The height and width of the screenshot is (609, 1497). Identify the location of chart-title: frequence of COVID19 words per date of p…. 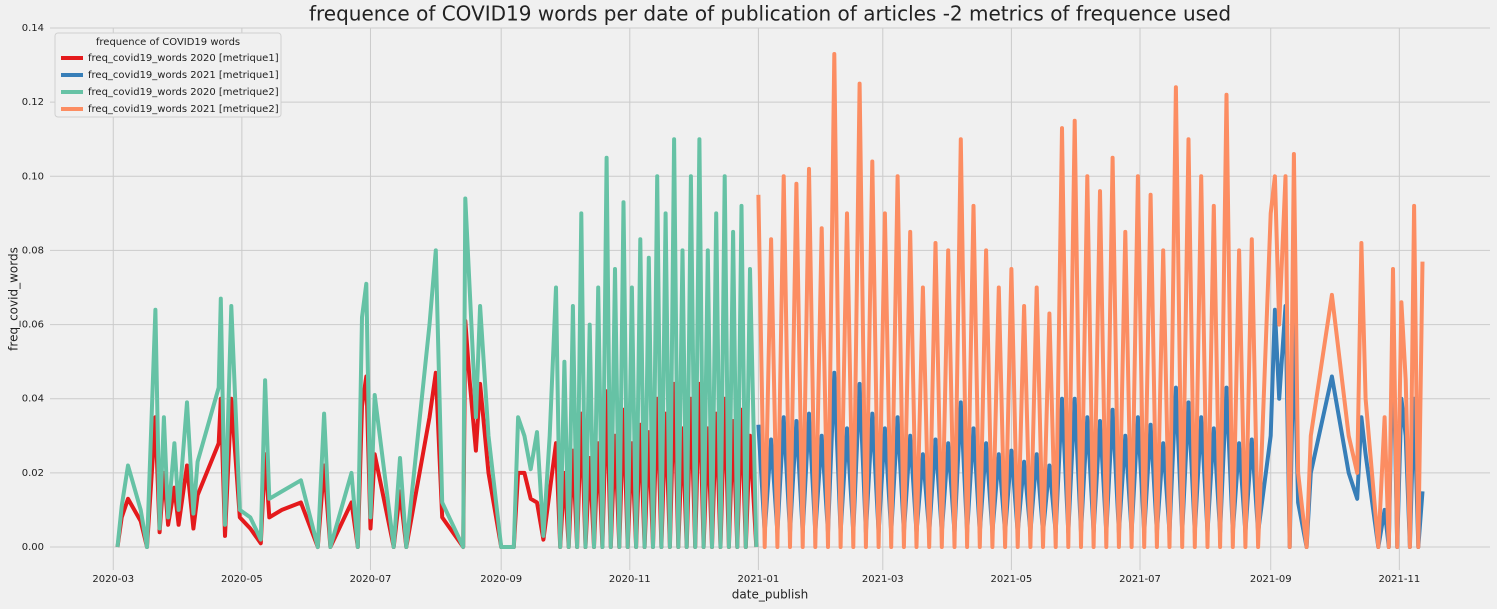
(770, 14).